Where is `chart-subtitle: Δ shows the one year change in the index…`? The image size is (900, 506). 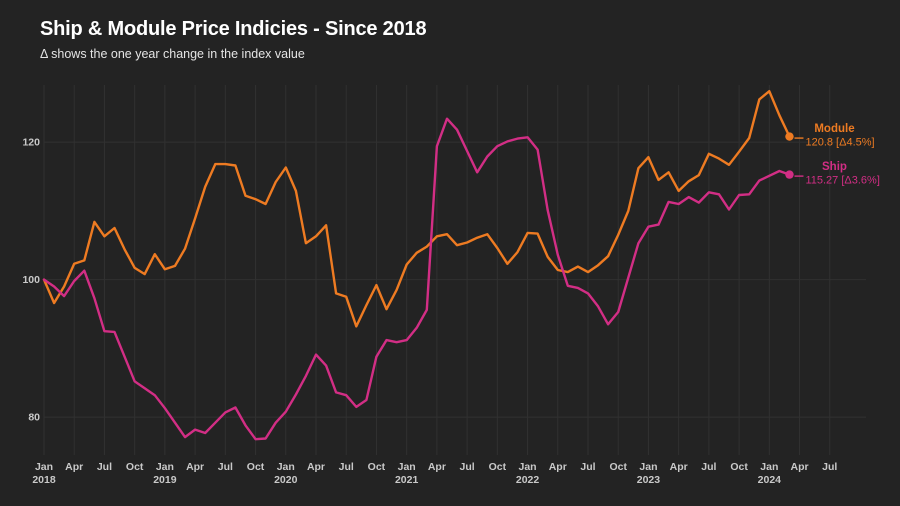
chart-subtitle: Δ shows the one year change in the index… is located at coordinates (172, 54).